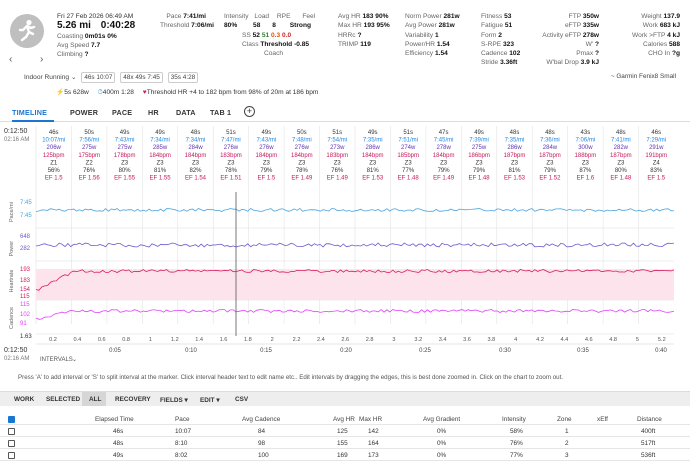 The height and width of the screenshot is (463, 690). I want to click on cell-gradient: 0%, so click(442, 455).